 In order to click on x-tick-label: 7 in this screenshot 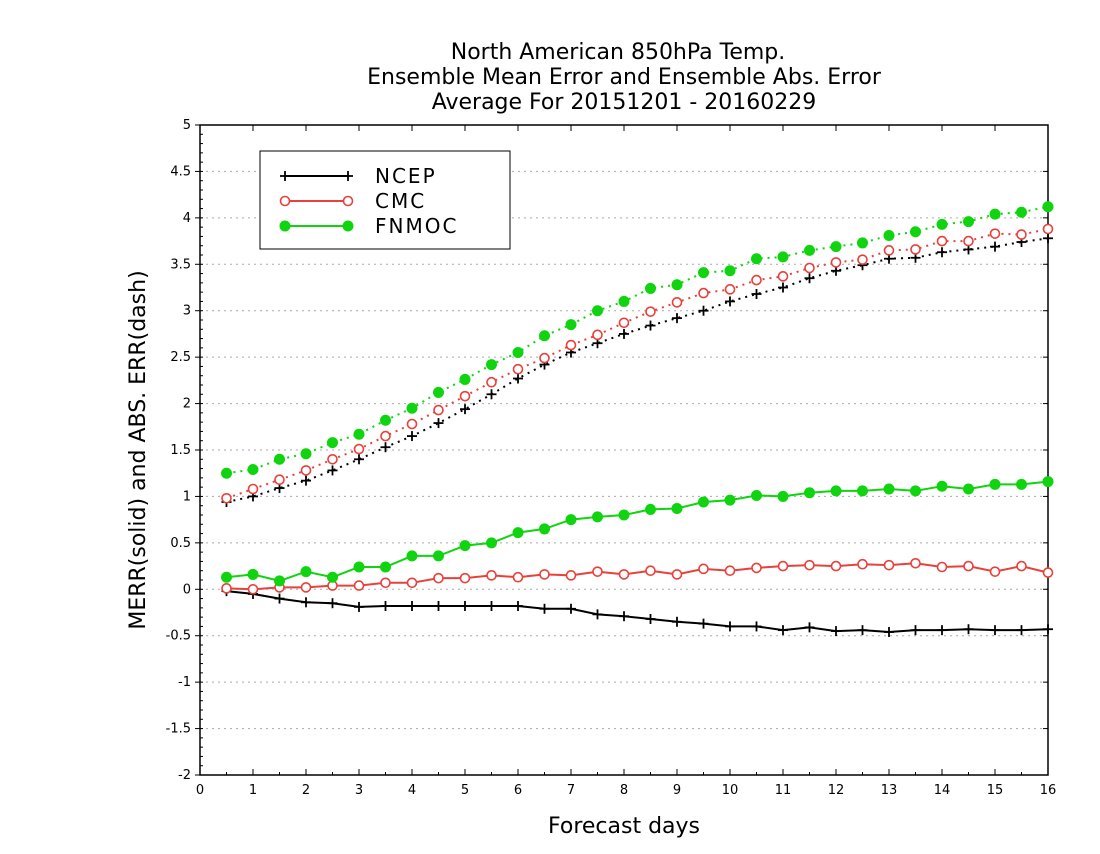, I will do `click(571, 790)`.